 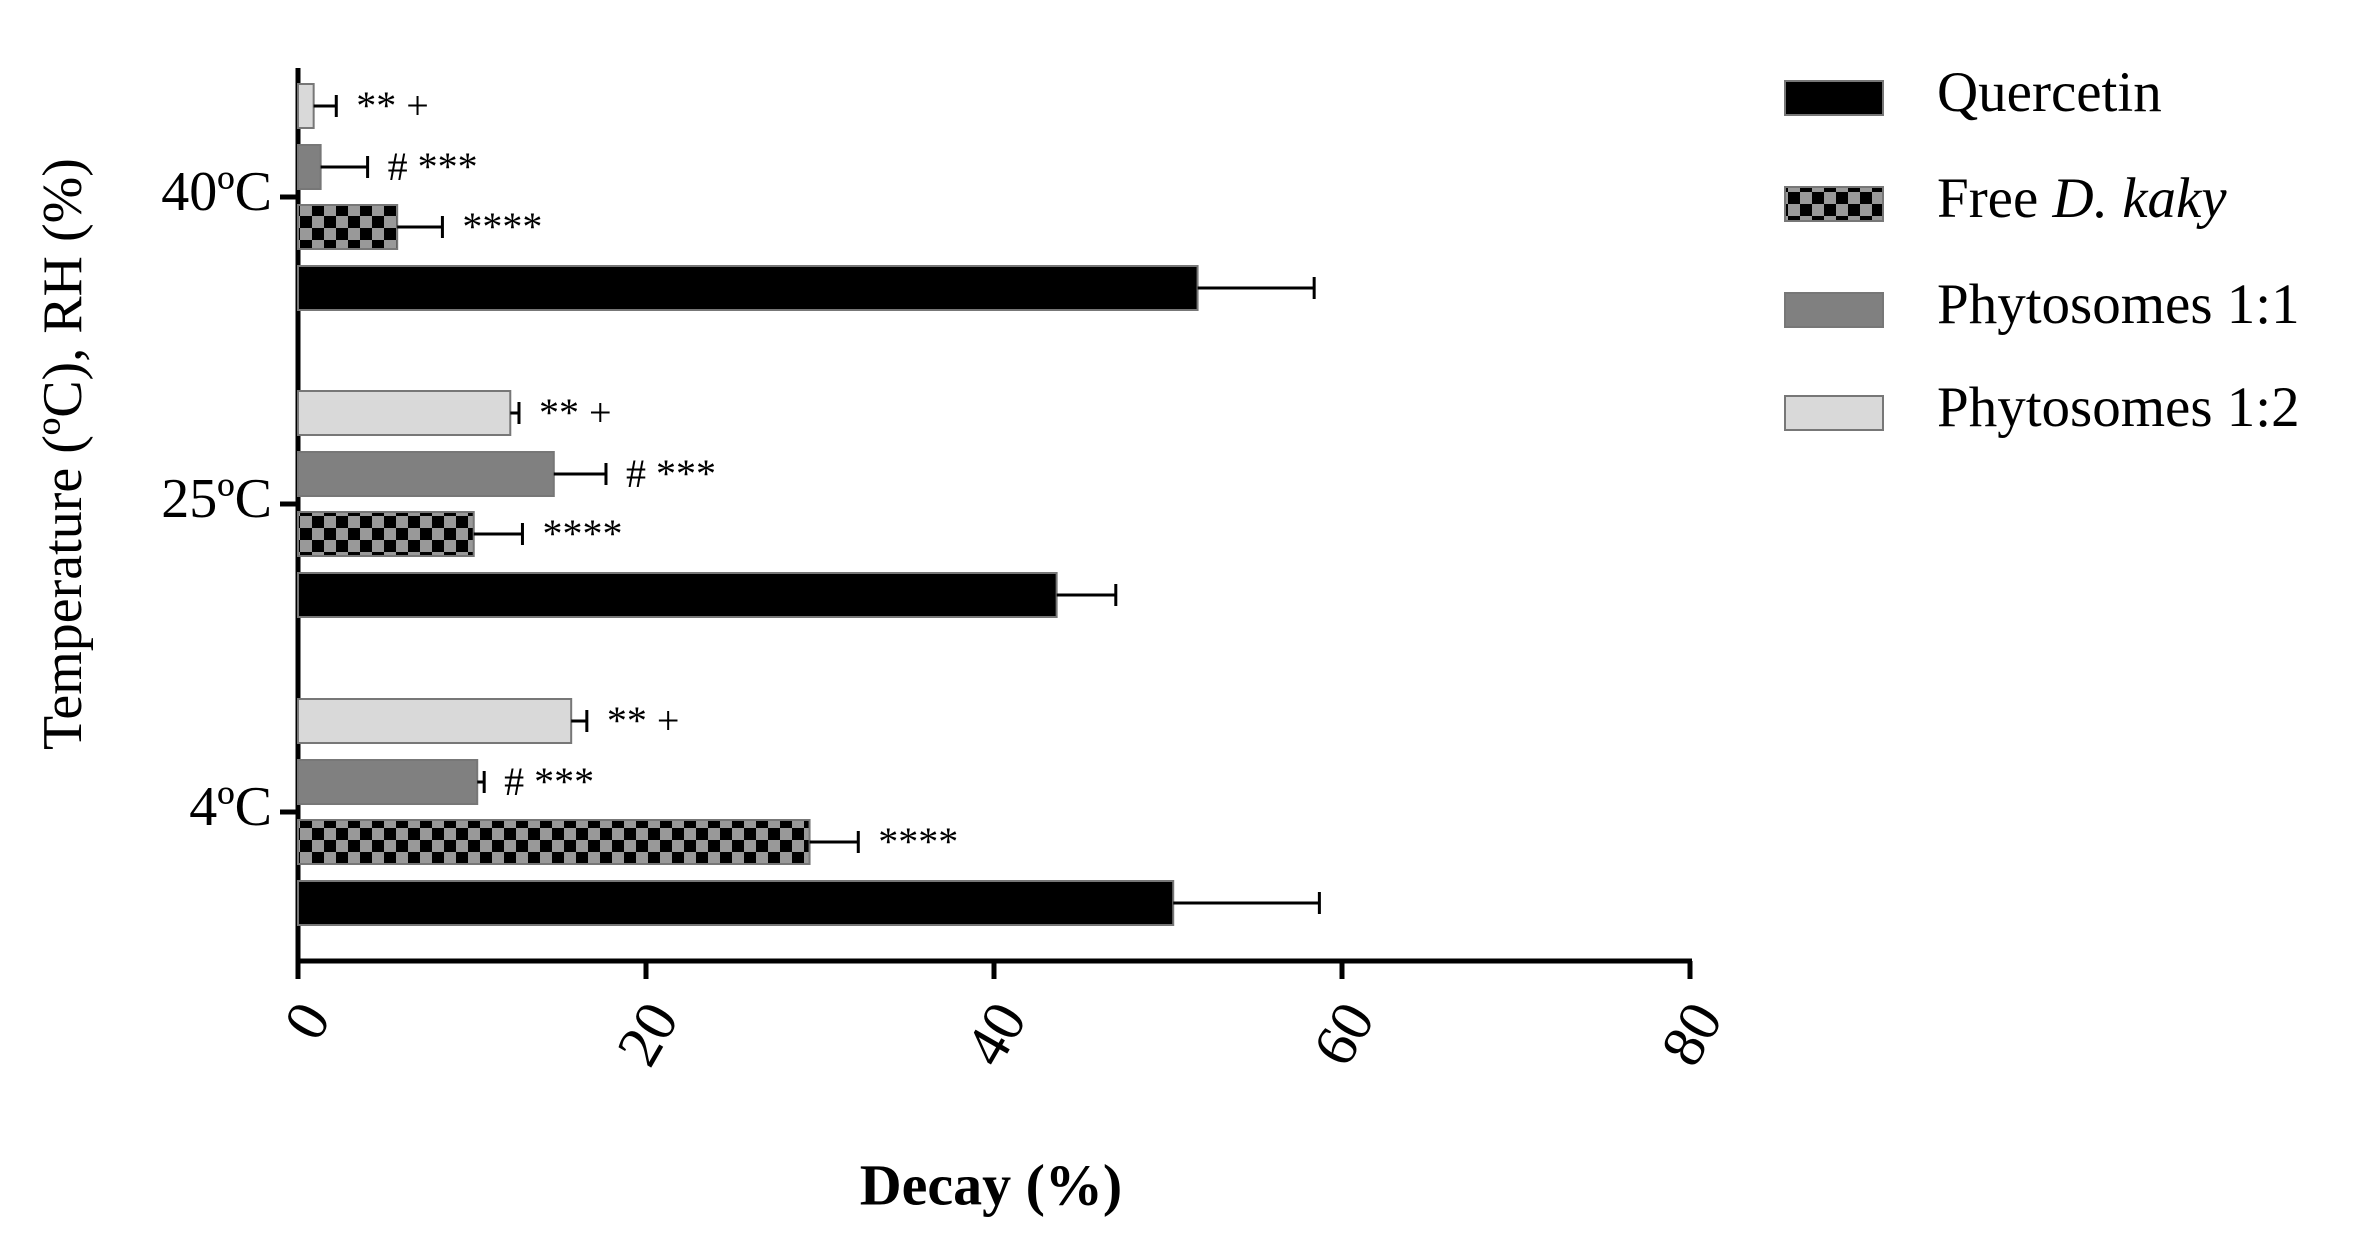 What do you see at coordinates (1691, 1033) in the screenshot?
I see `x-tick-label: 80` at bounding box center [1691, 1033].